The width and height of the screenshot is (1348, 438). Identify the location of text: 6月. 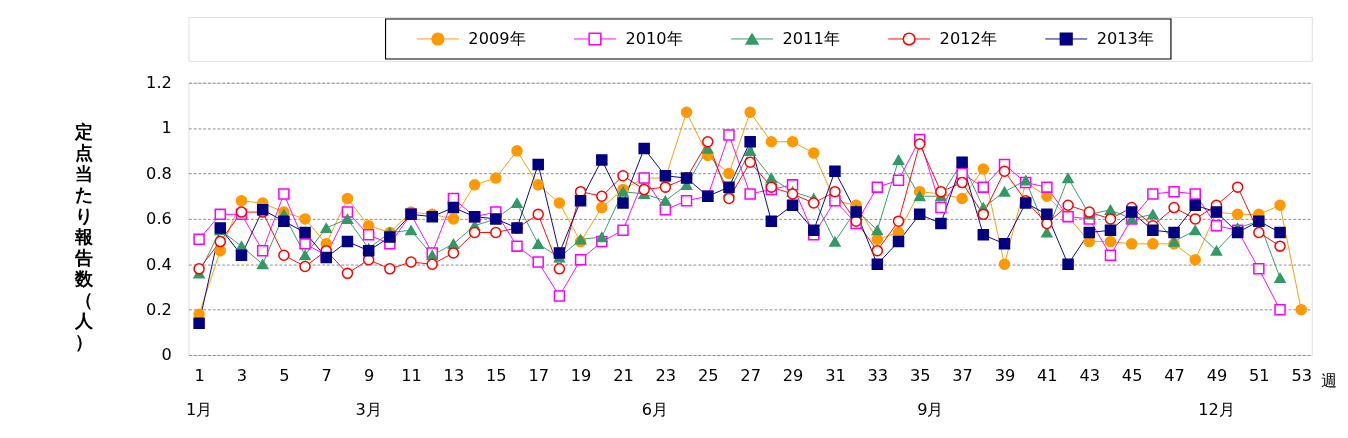
(654, 410).